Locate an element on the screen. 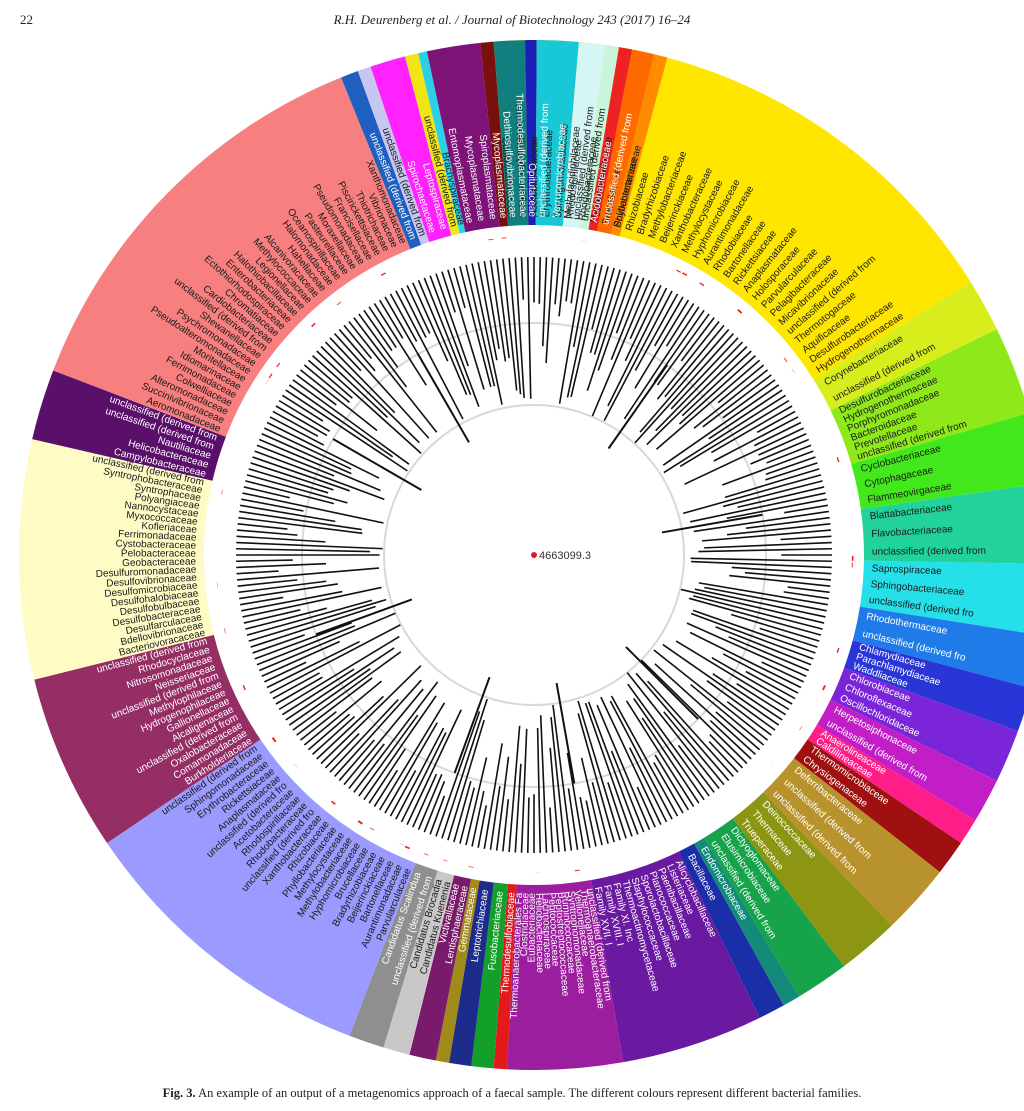 This screenshot has width=1024, height=1111. family-label: Opitutaceae is located at coordinates (531, 190).